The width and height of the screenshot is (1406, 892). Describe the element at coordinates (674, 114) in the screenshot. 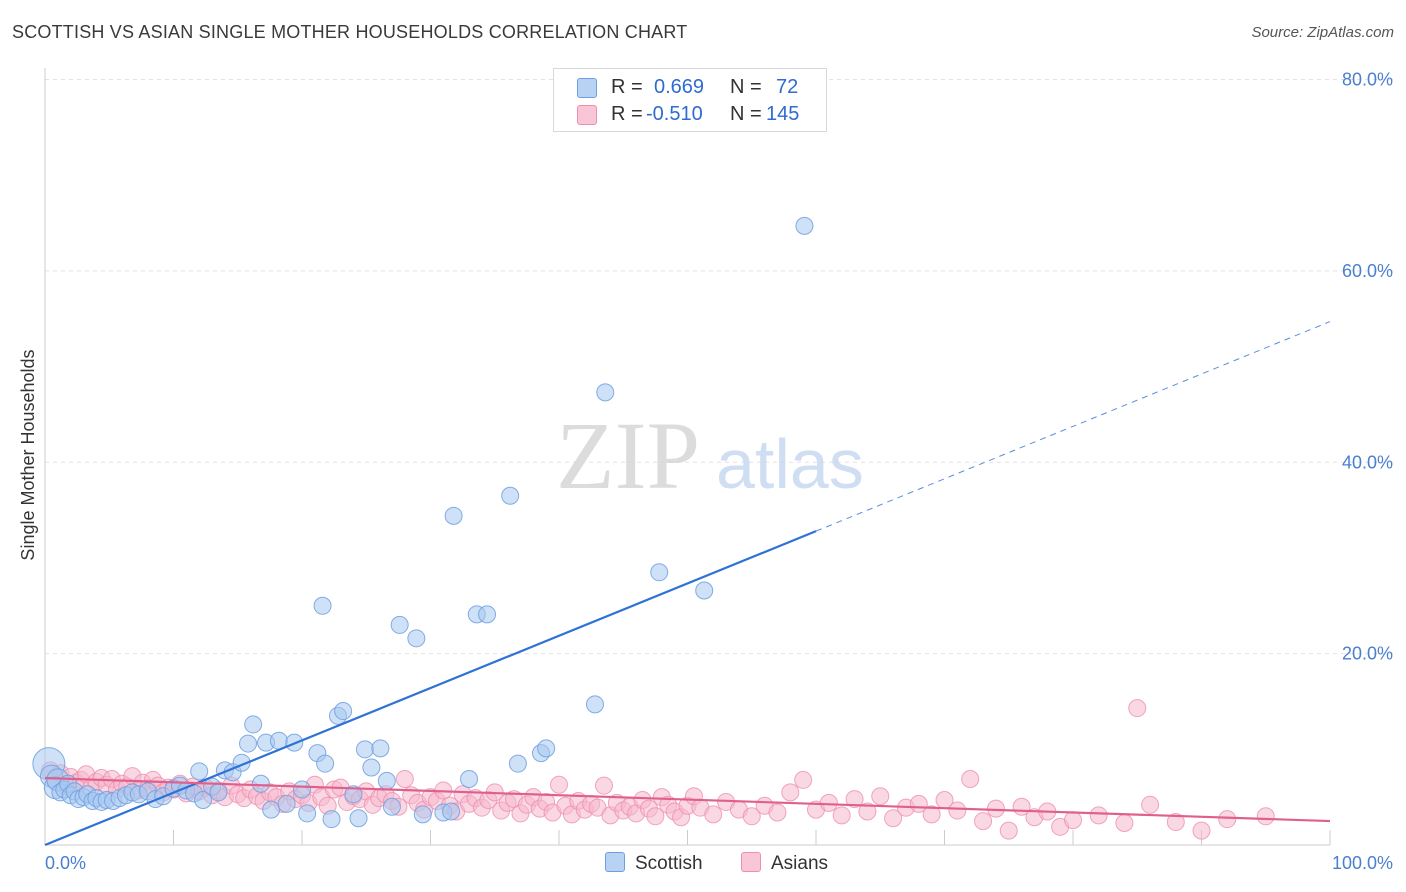

I see `legend-r-value: -0.510` at that location.